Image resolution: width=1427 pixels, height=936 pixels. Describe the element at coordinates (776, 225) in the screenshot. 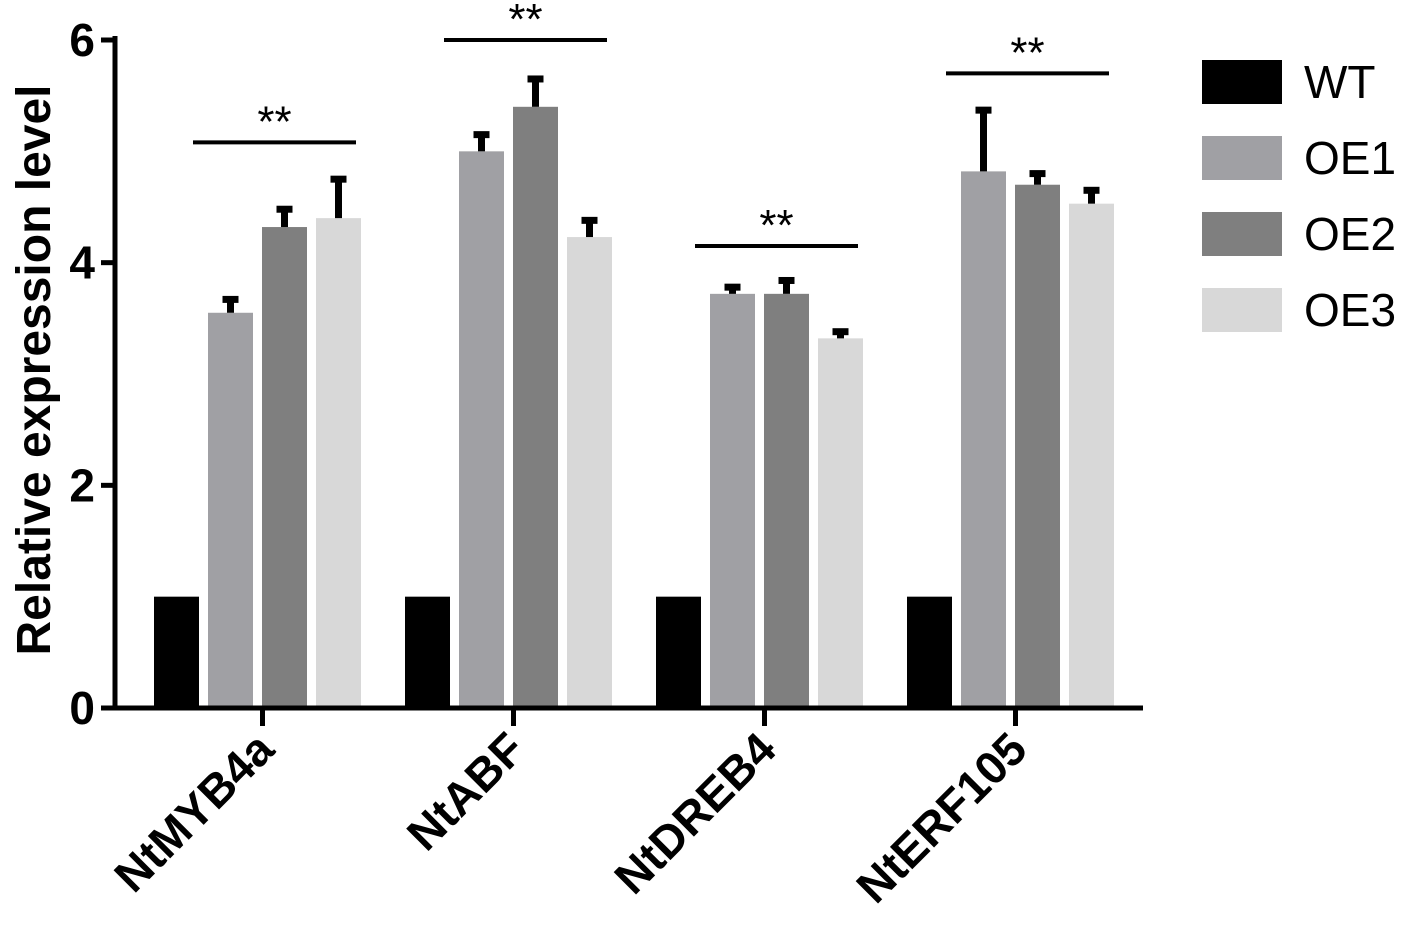

I see `significance-label-NtDREB4: **` at that location.